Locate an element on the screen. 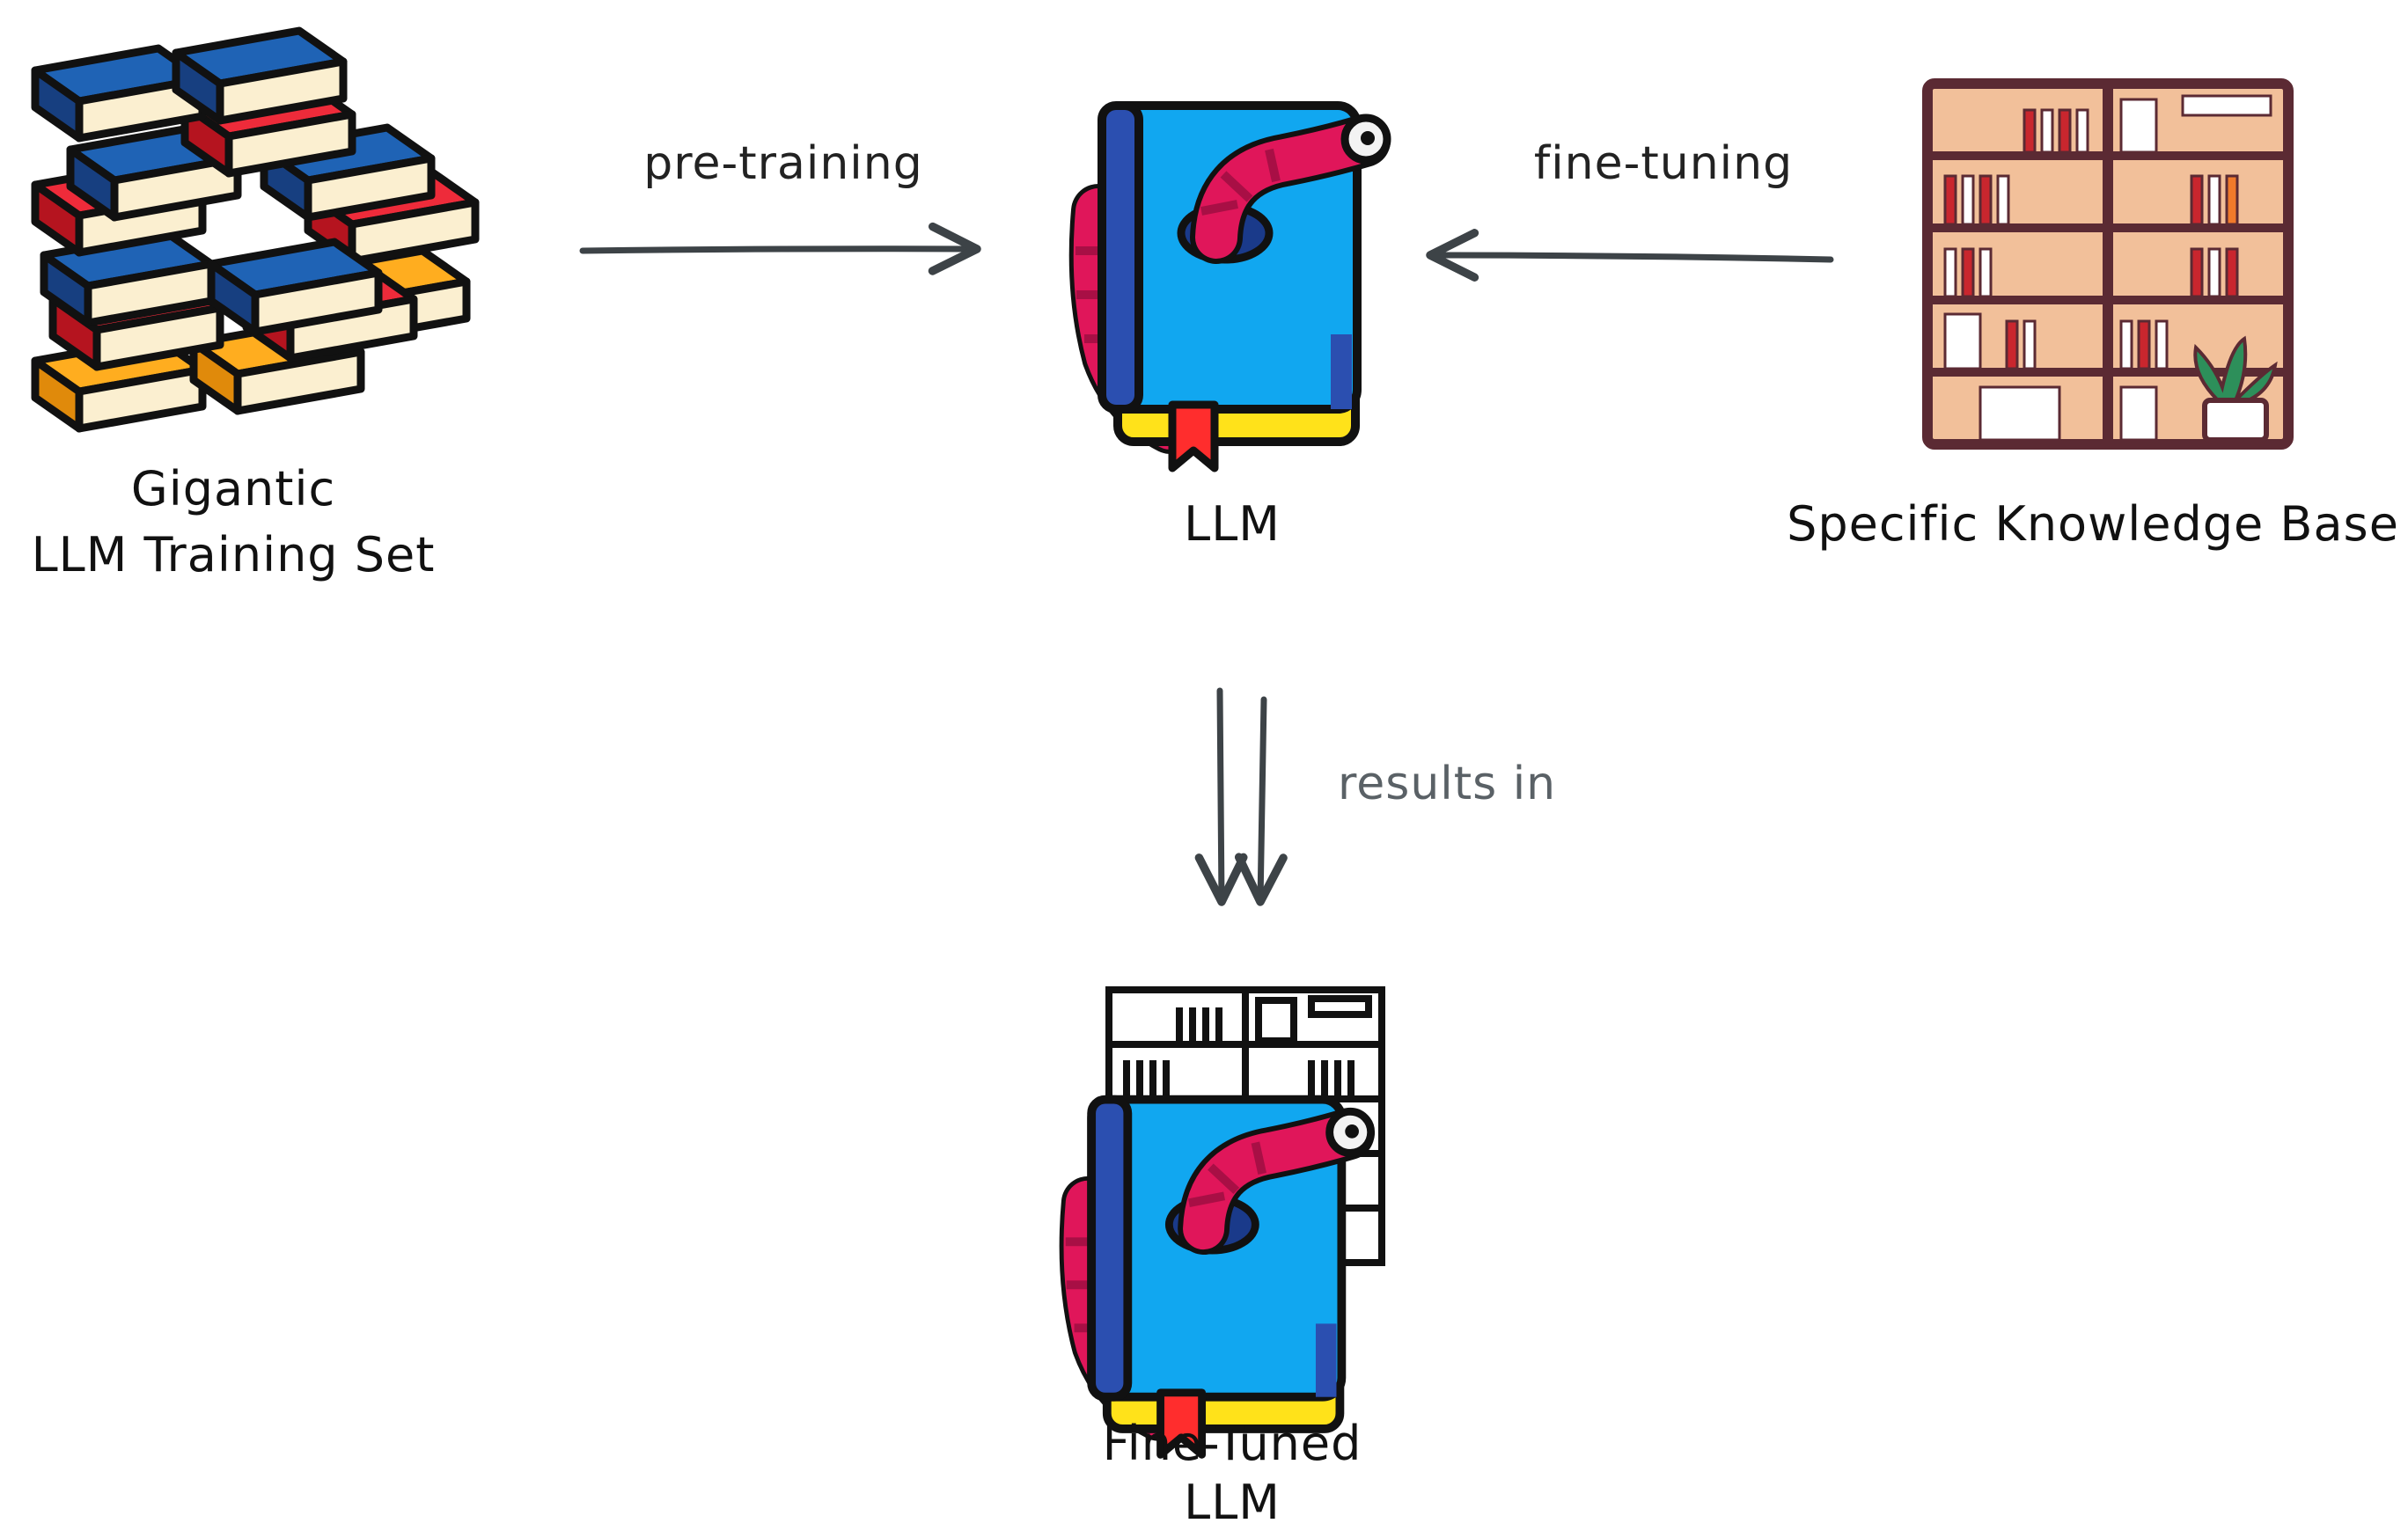 This screenshot has height=1538, width=2408. results-arrow-left is located at coordinates (1221, 796).